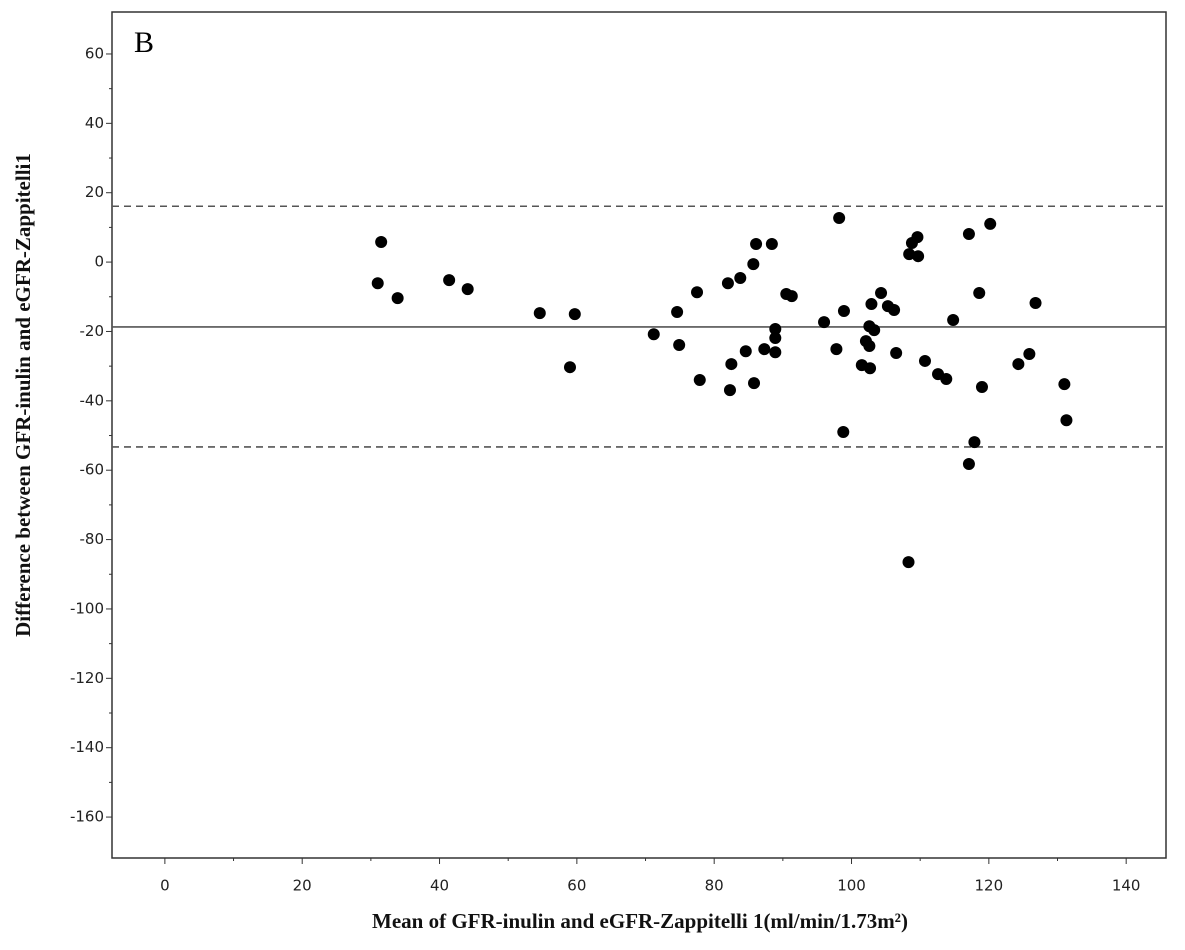  What do you see at coordinates (714, 886) in the screenshot?
I see `x-tick-label: 80` at bounding box center [714, 886].